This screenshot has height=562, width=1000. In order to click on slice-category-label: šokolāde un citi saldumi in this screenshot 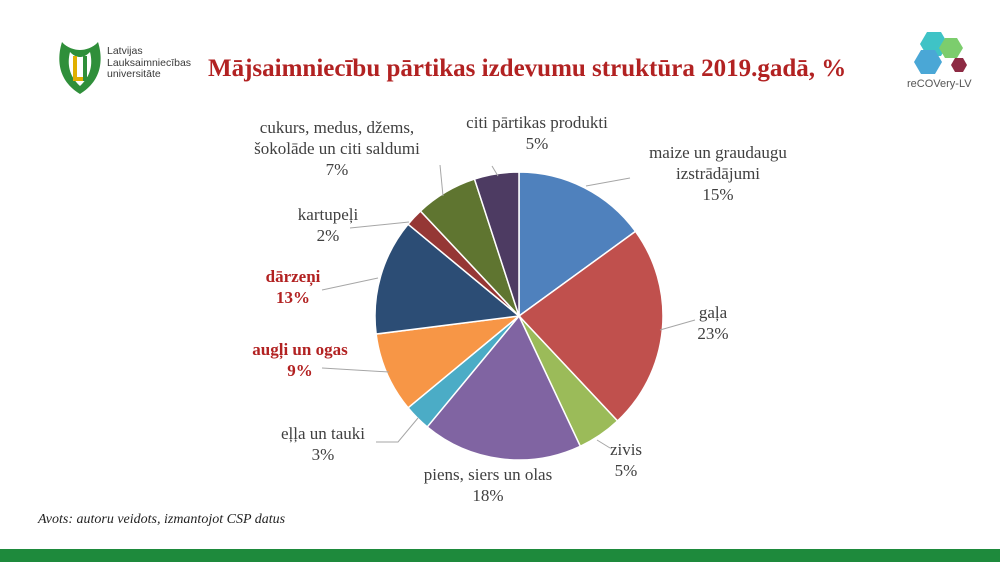, I will do `click(337, 148)`.